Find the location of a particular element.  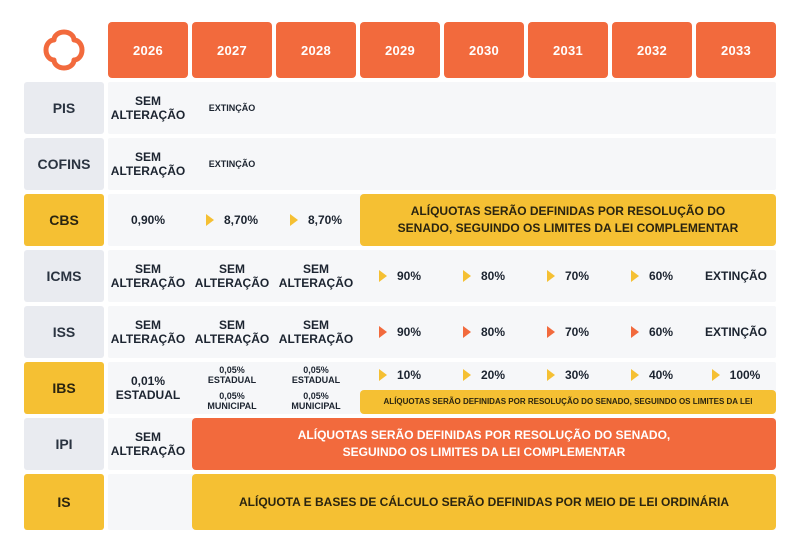

year-header-2032: 2032 is located at coordinates (652, 50).